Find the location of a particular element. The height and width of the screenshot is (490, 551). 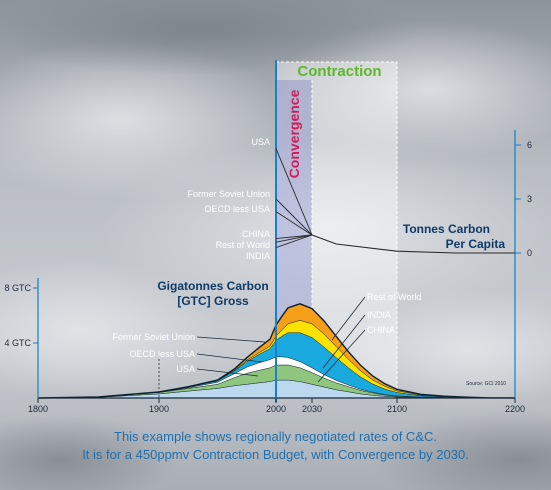

right-label-2: CHINA is located at coordinates (381, 330).